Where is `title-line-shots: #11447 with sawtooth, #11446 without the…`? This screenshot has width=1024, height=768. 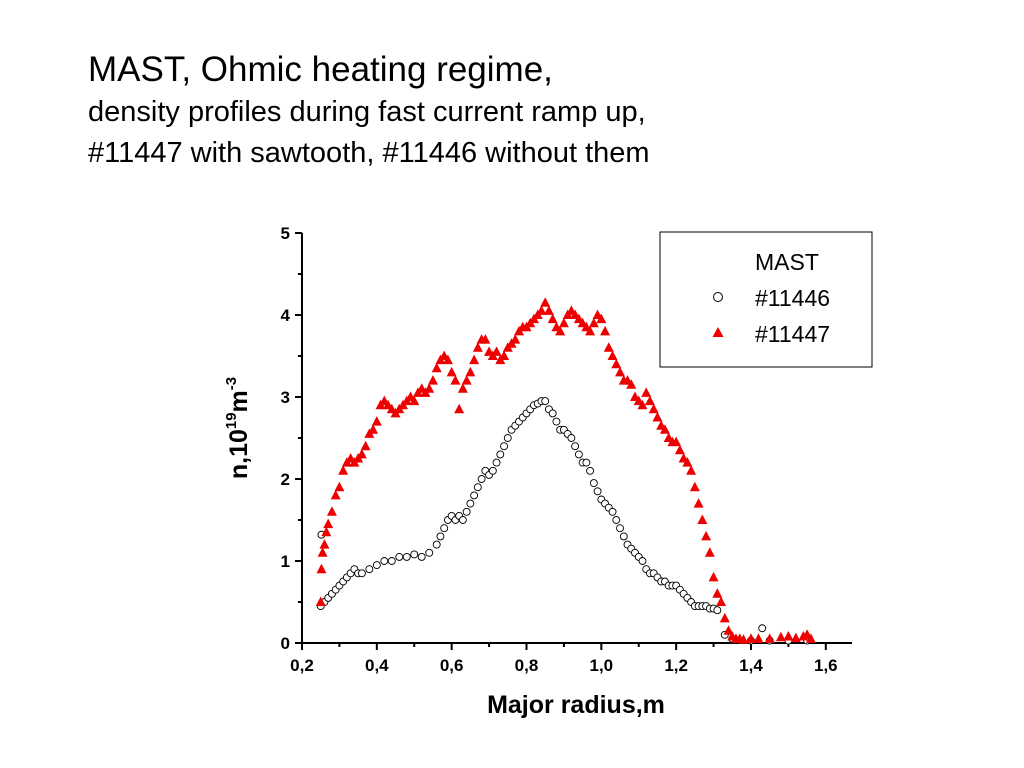 title-line-shots: #11447 with sawtooth, #11446 without the… is located at coordinates (369, 153).